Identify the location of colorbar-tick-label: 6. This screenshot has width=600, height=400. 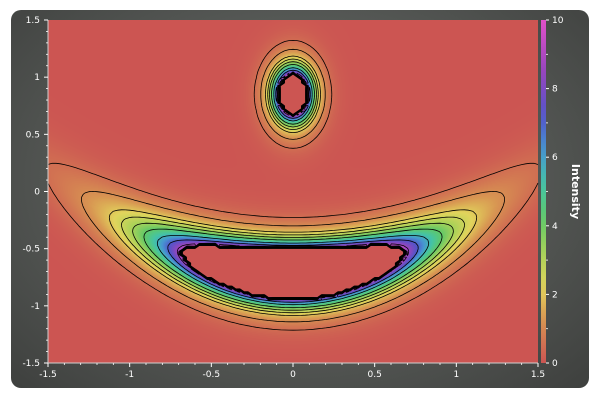
(555, 158).